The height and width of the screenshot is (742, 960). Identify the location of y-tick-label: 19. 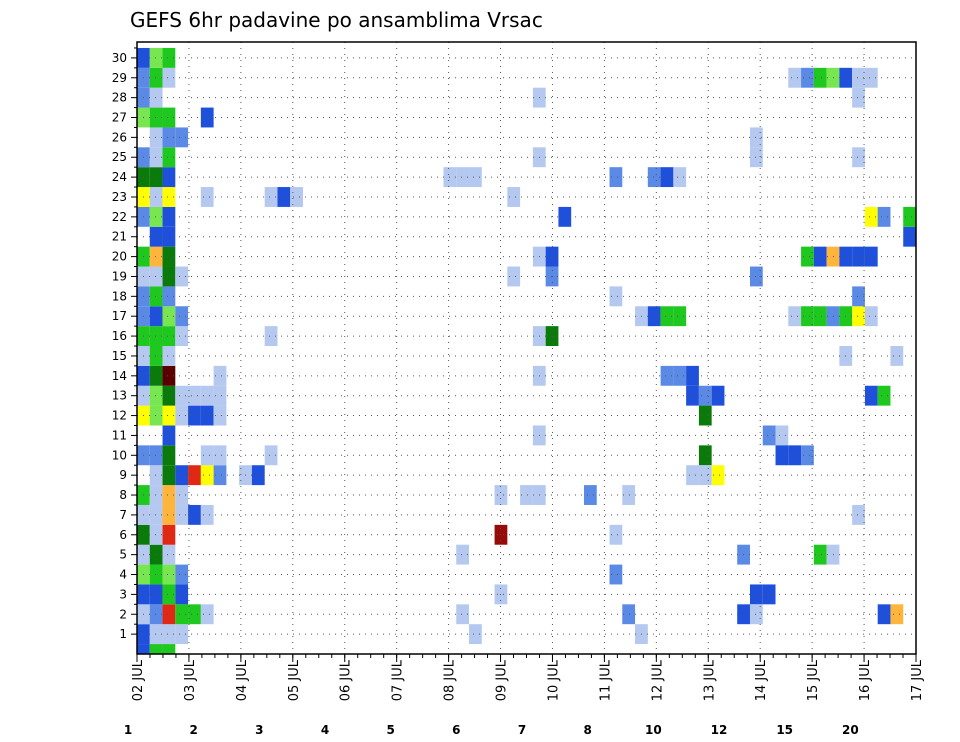
(119, 276).